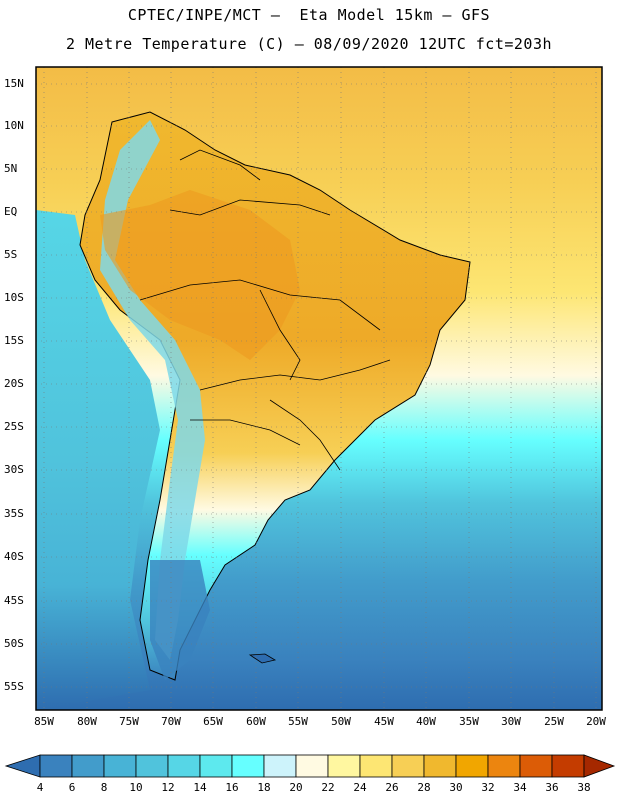 The width and height of the screenshot is (618, 800). I want to click on colorbar-label: 32, so click(488, 787).